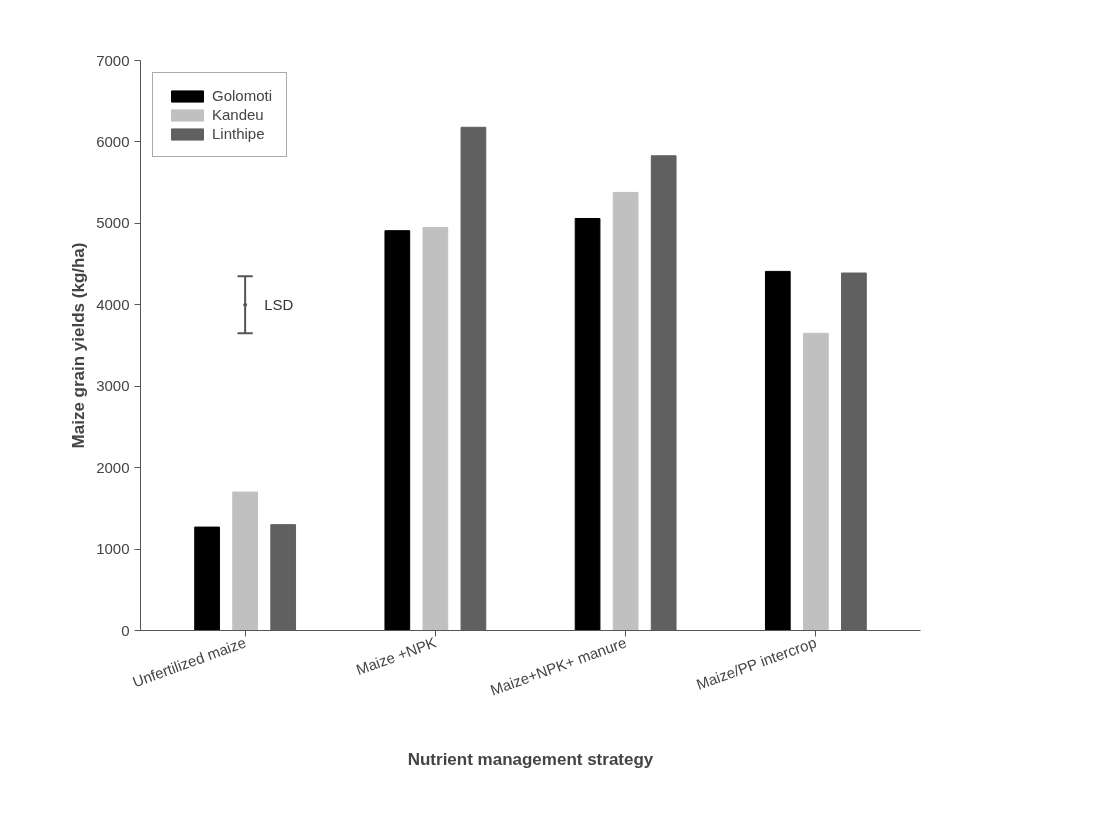  Describe the element at coordinates (113, 304) in the screenshot. I see `y-tick-label: 4000` at that location.